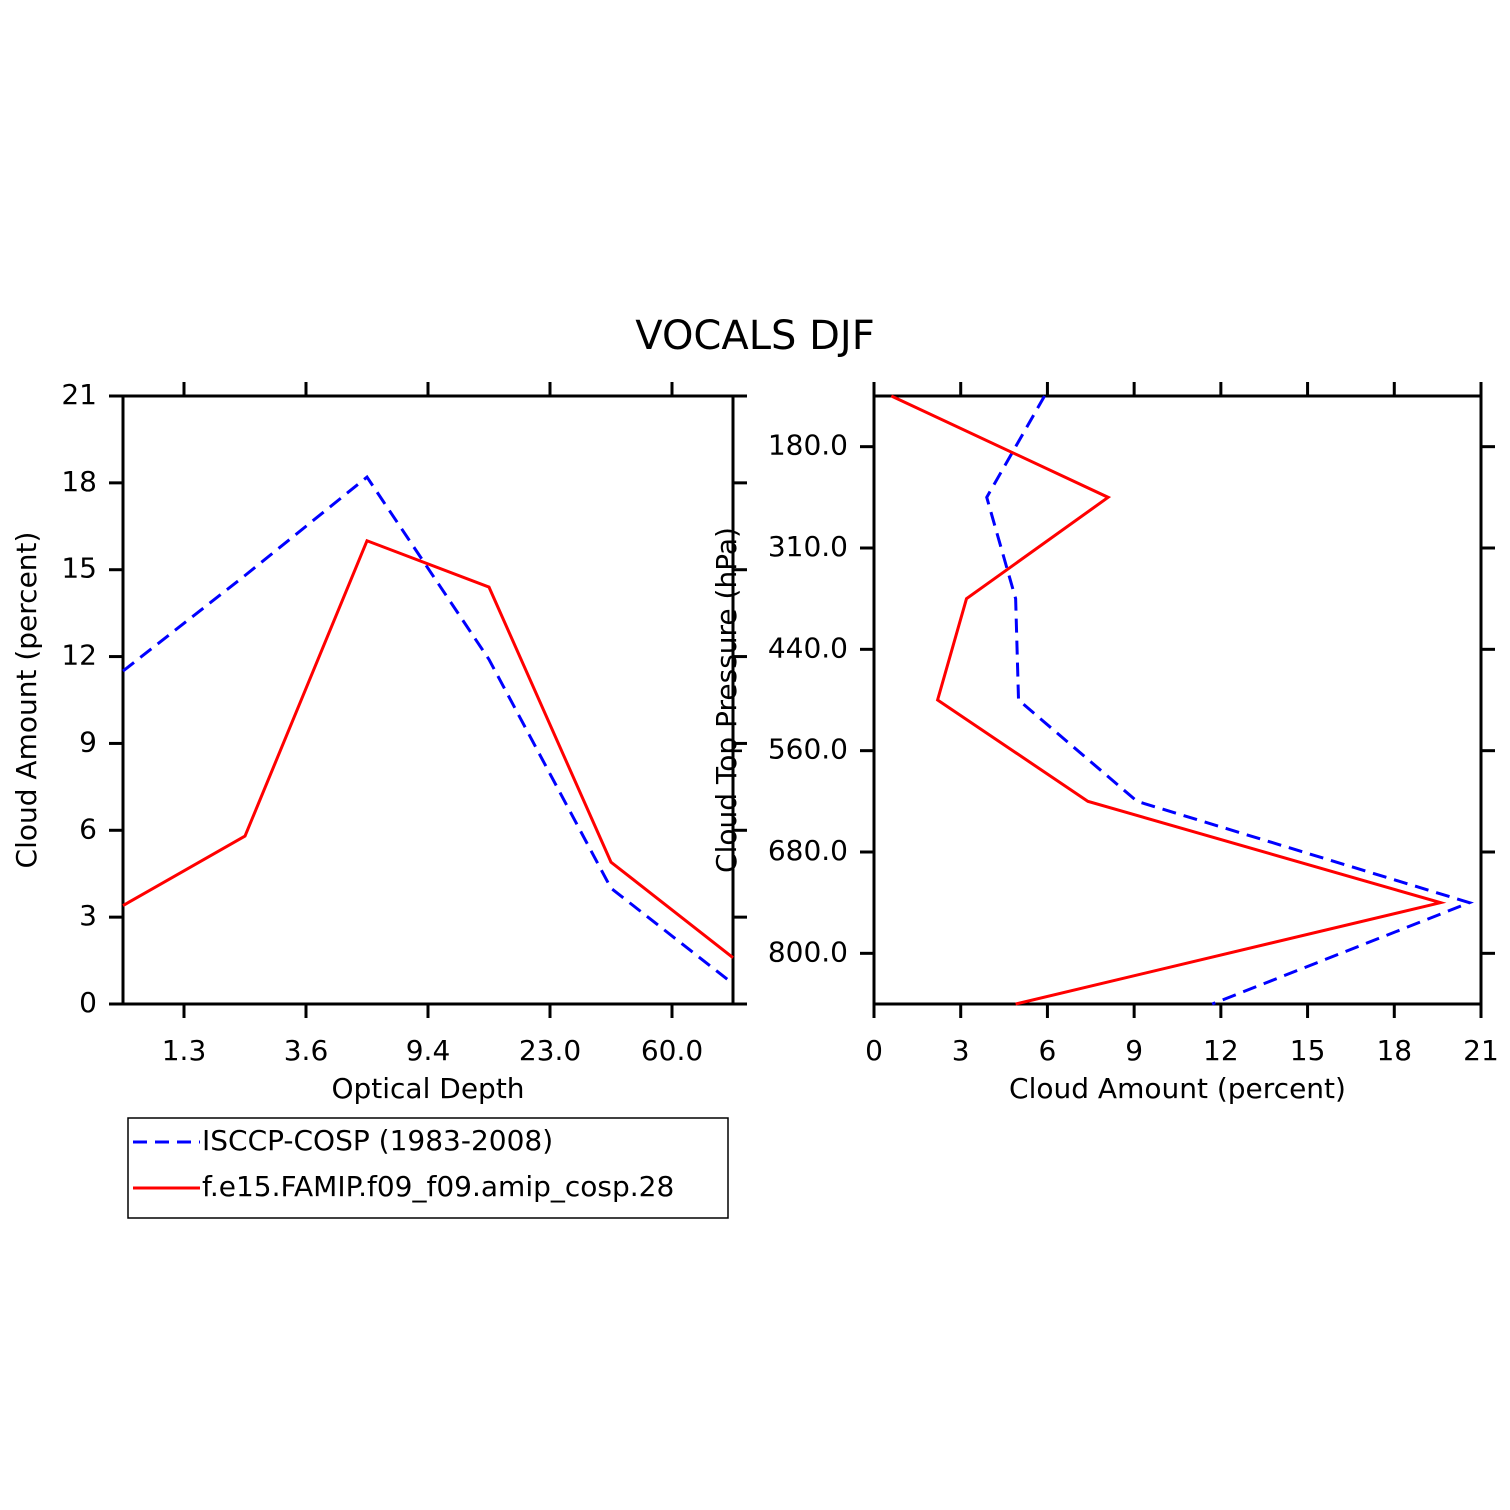  I want to click on x-tick-label: 23.0, so click(550, 1050).